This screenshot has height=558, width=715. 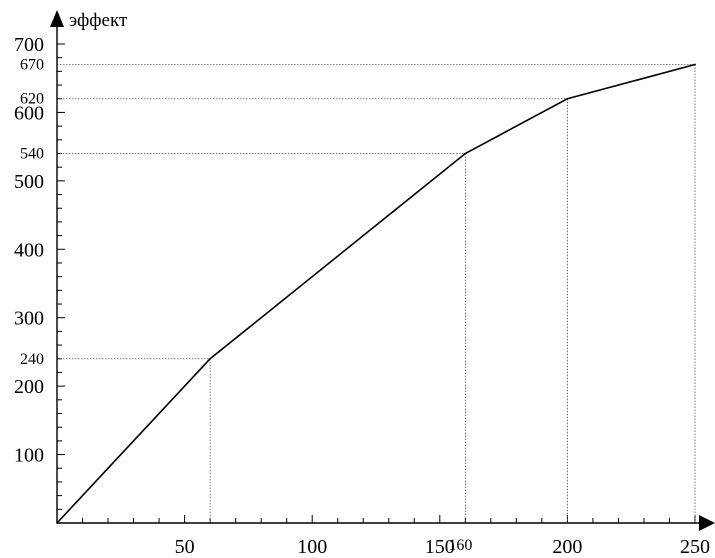 What do you see at coordinates (440, 547) in the screenshot?
I see `x-tick-label: 150` at bounding box center [440, 547].